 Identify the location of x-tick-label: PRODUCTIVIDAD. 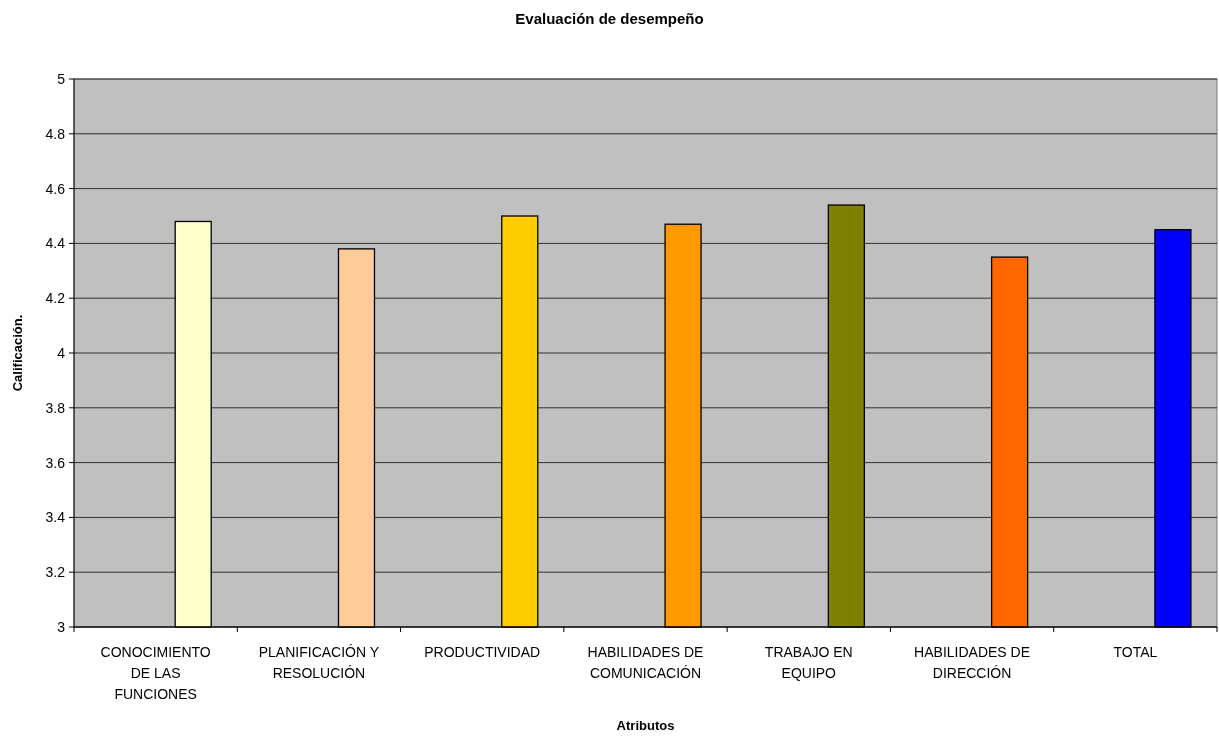
(482, 652).